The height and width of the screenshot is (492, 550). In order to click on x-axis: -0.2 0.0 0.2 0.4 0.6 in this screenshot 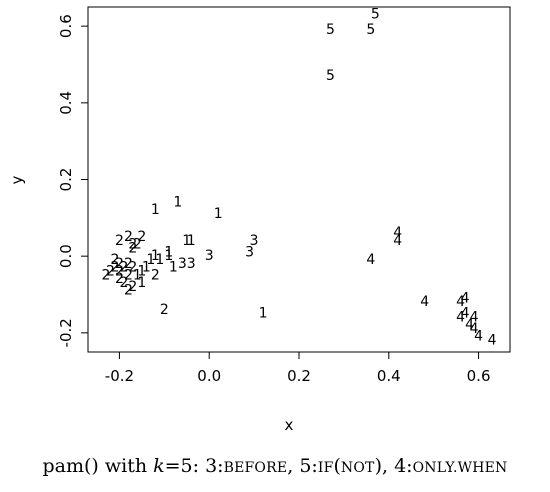, I will do `click(298, 368)`.